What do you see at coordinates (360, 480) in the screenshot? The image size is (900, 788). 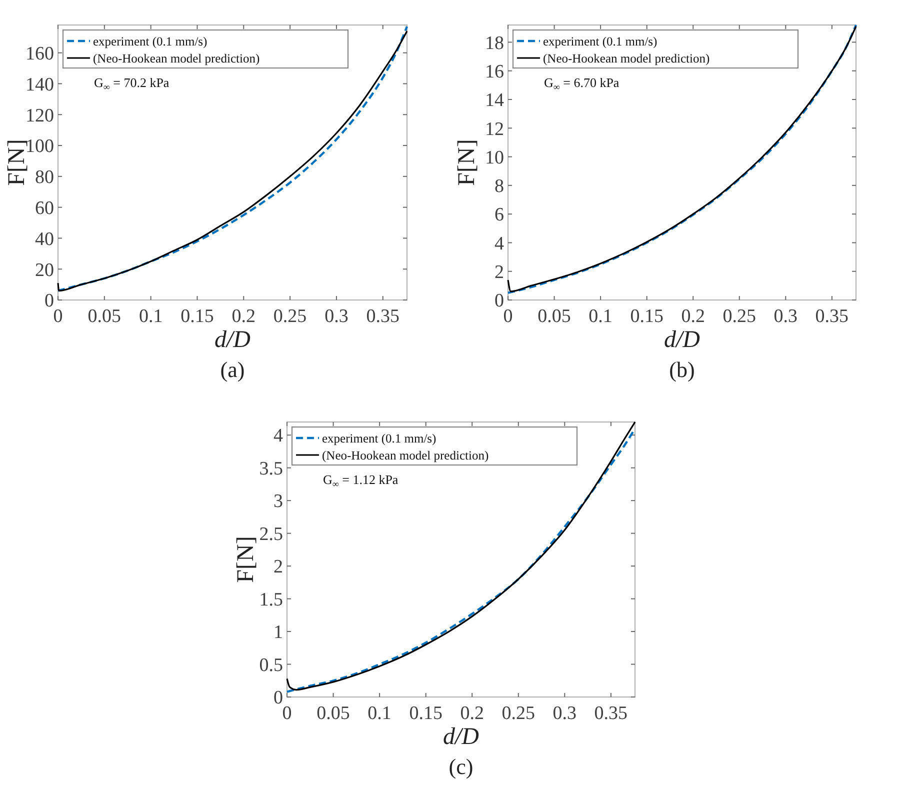 I see `annotation: G$_{∞}$ = 1.12 kPa` at bounding box center [360, 480].